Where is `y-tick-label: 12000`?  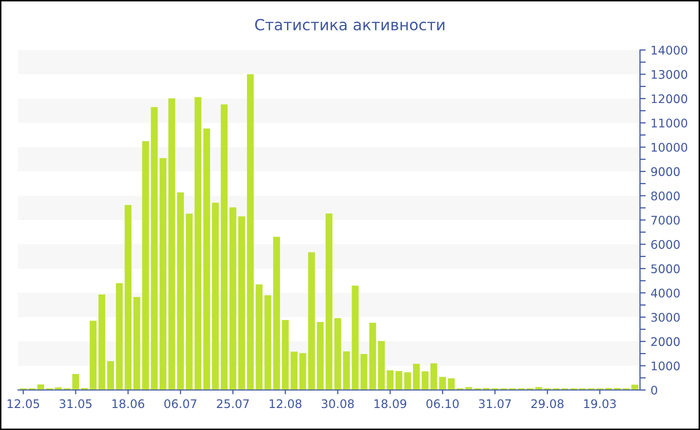
y-tick-label: 12000 is located at coordinates (670, 99).